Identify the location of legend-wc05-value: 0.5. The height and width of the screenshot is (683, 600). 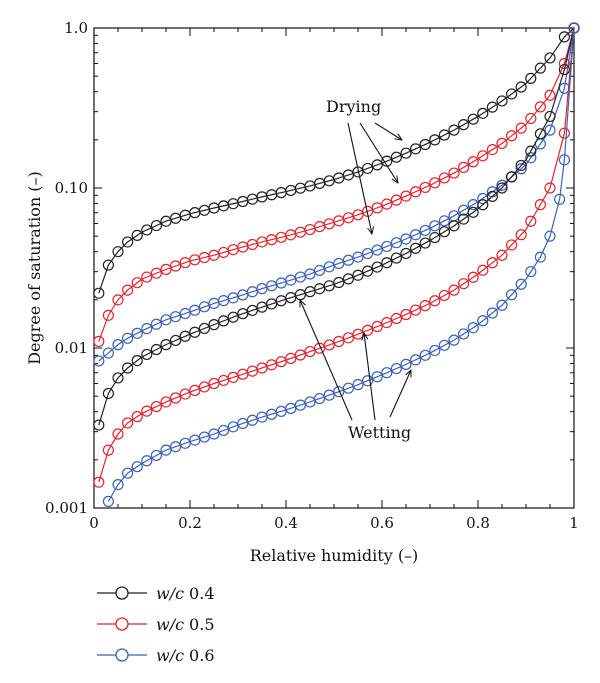
(201, 624).